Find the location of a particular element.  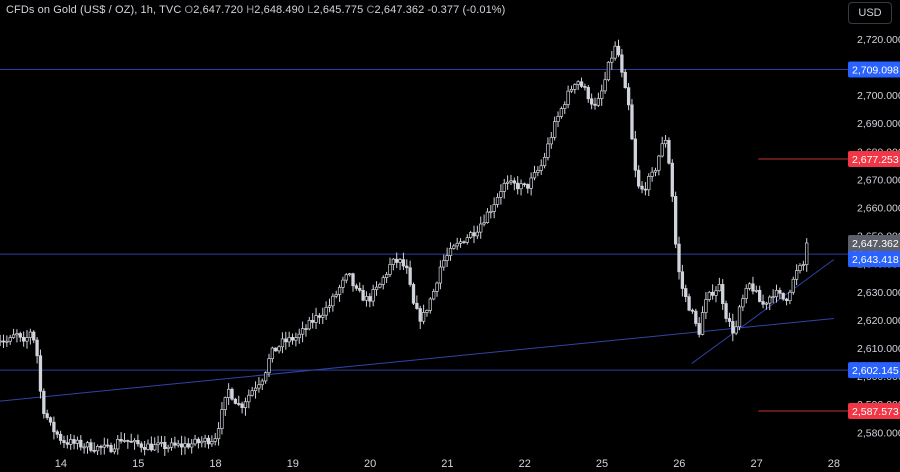

y-tick-label: 2,690.000 is located at coordinates (878, 124).